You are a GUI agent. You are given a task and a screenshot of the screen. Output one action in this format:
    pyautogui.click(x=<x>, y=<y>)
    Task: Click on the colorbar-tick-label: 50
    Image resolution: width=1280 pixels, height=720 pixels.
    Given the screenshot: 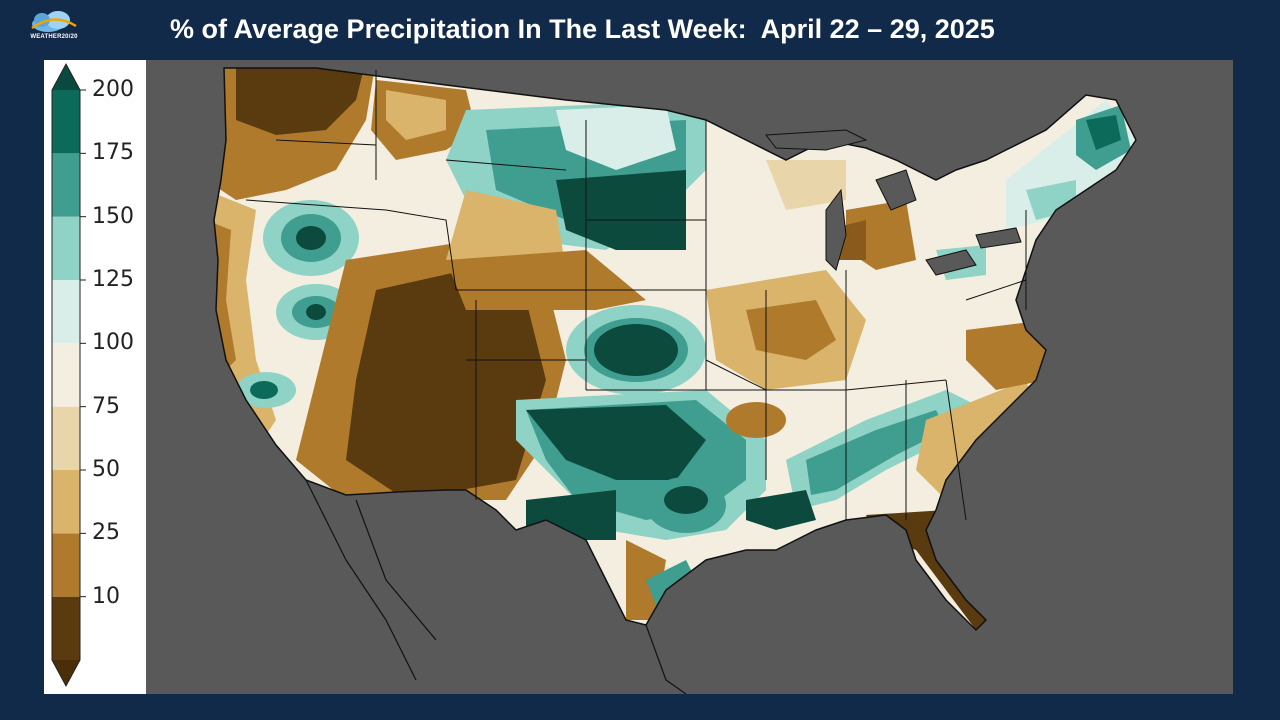 What is the action you would take?
    pyautogui.click(x=106, y=469)
    